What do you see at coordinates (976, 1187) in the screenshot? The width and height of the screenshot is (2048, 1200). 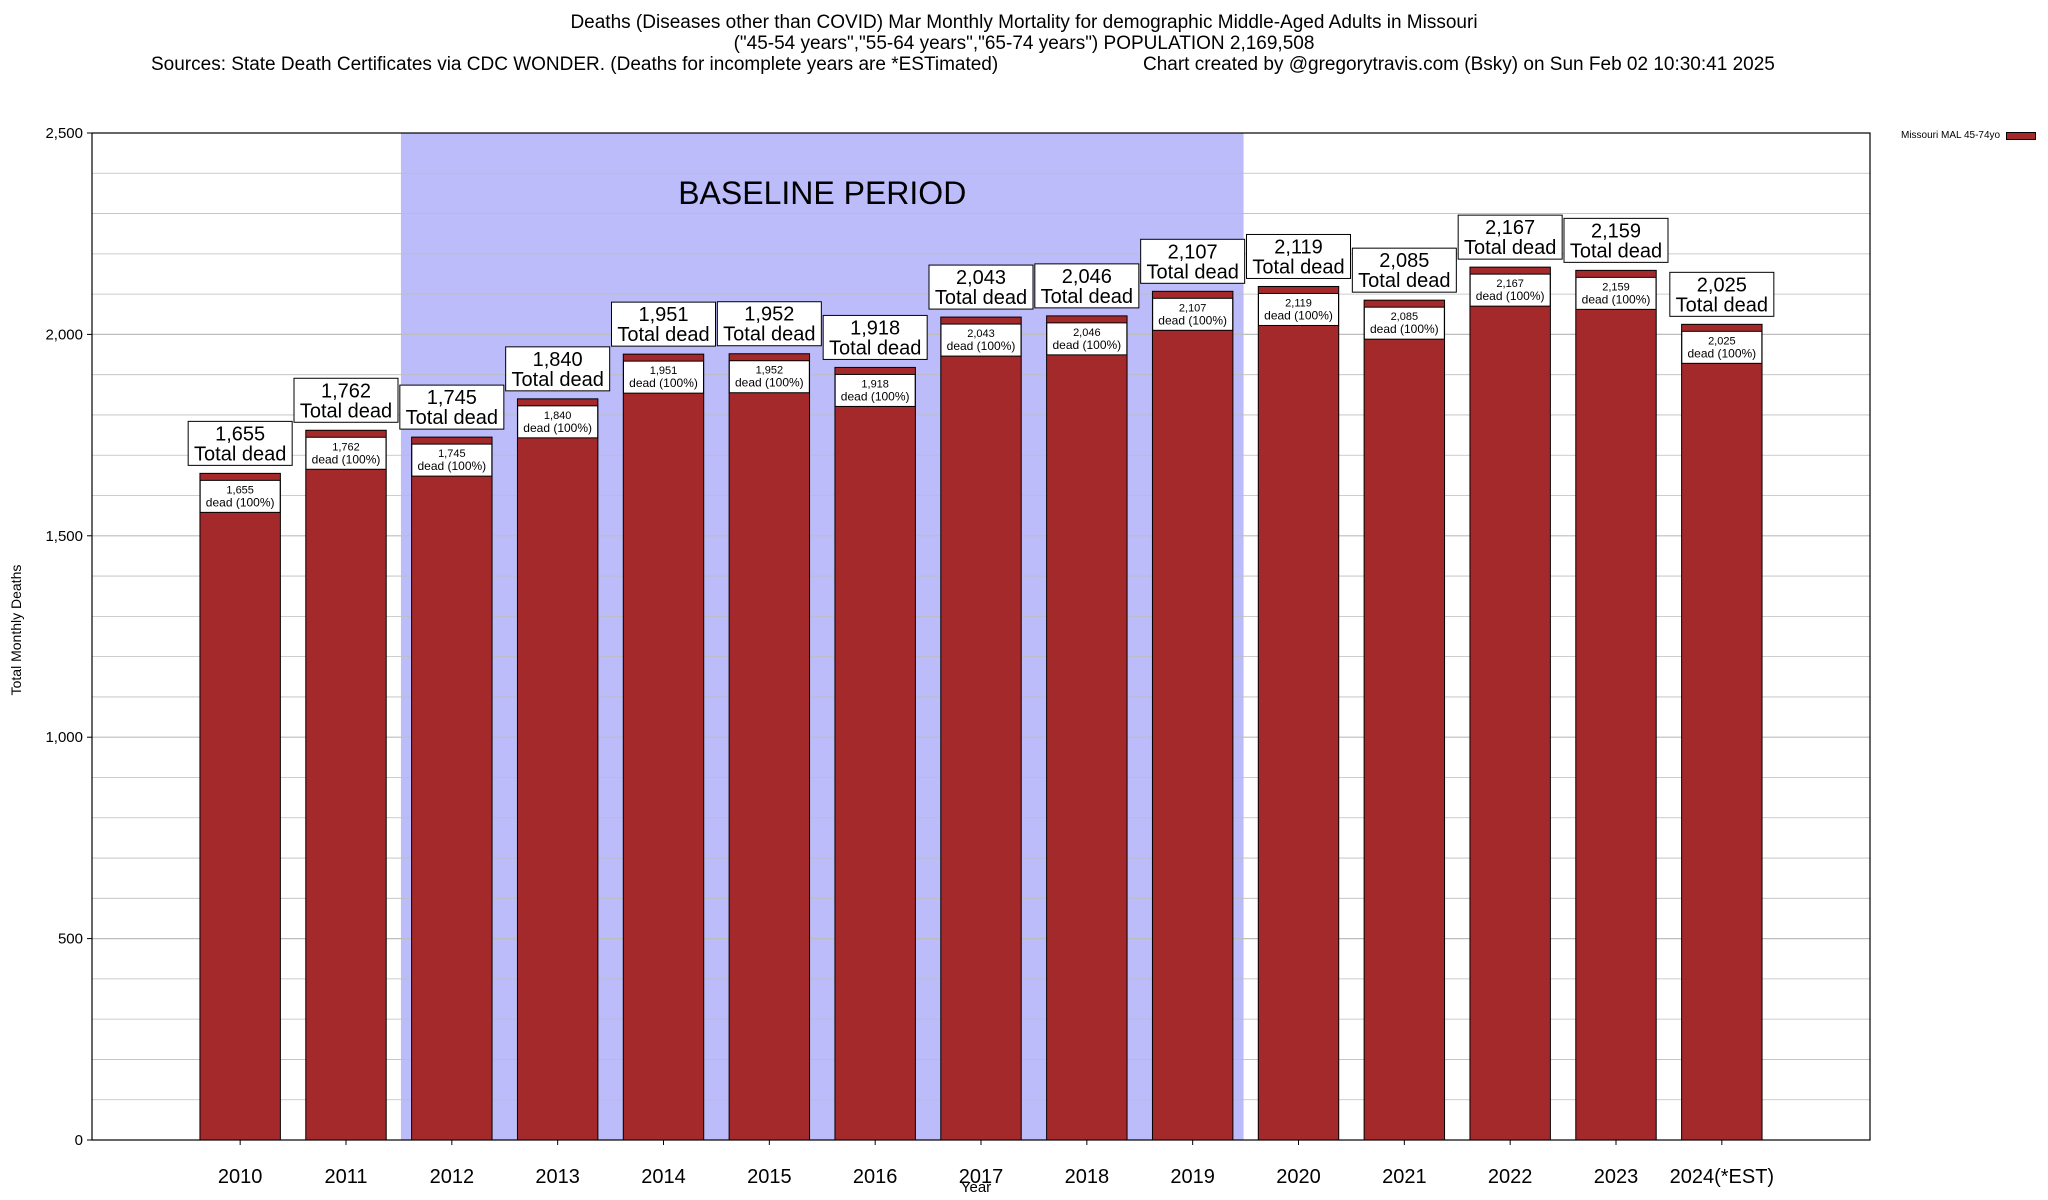 I see `x-axis-label: Year` at bounding box center [976, 1187].